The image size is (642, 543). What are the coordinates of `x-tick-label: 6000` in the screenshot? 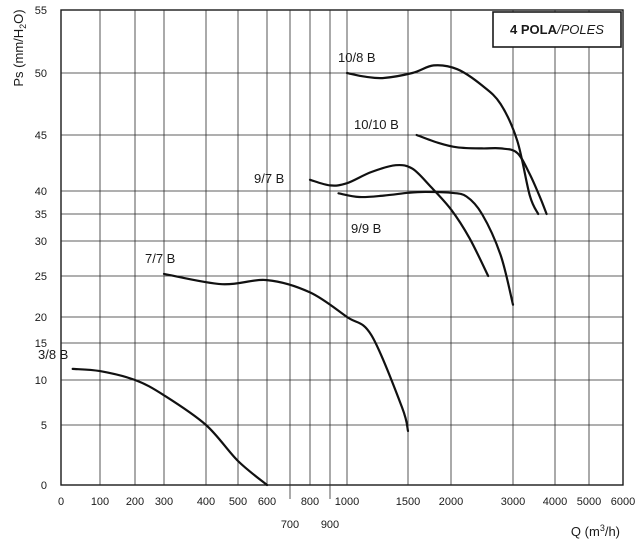 It's located at (623, 502).